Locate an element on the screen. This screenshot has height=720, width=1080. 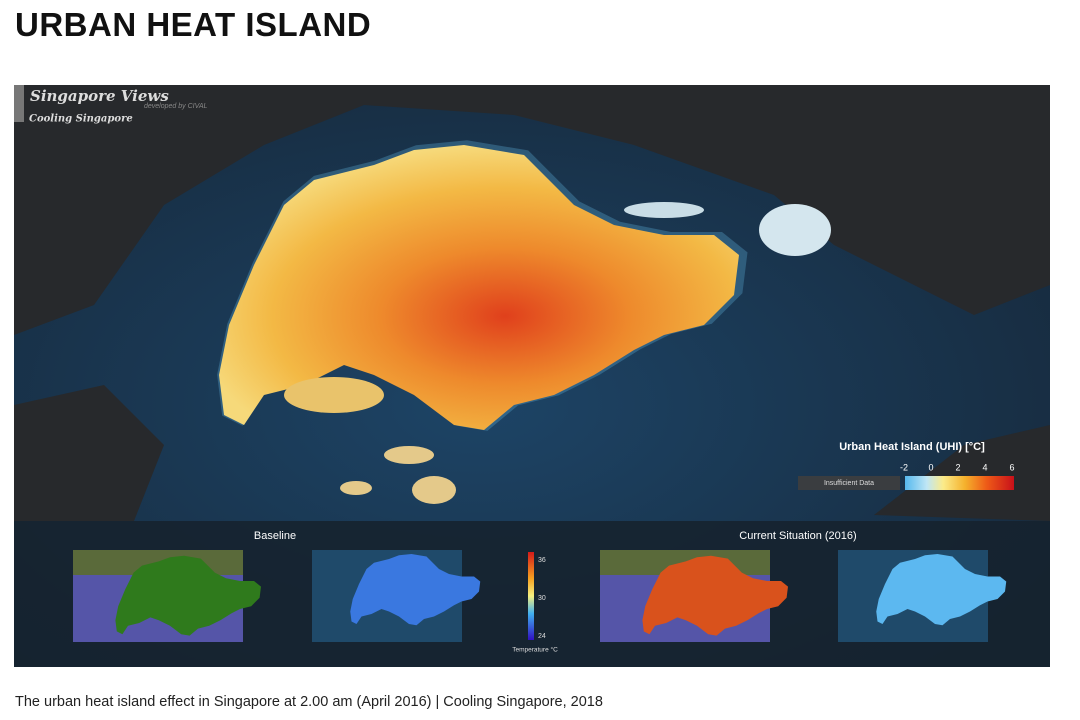
legend-ticks: -2 0 2 4 6 is located at coordinates (957, 467).